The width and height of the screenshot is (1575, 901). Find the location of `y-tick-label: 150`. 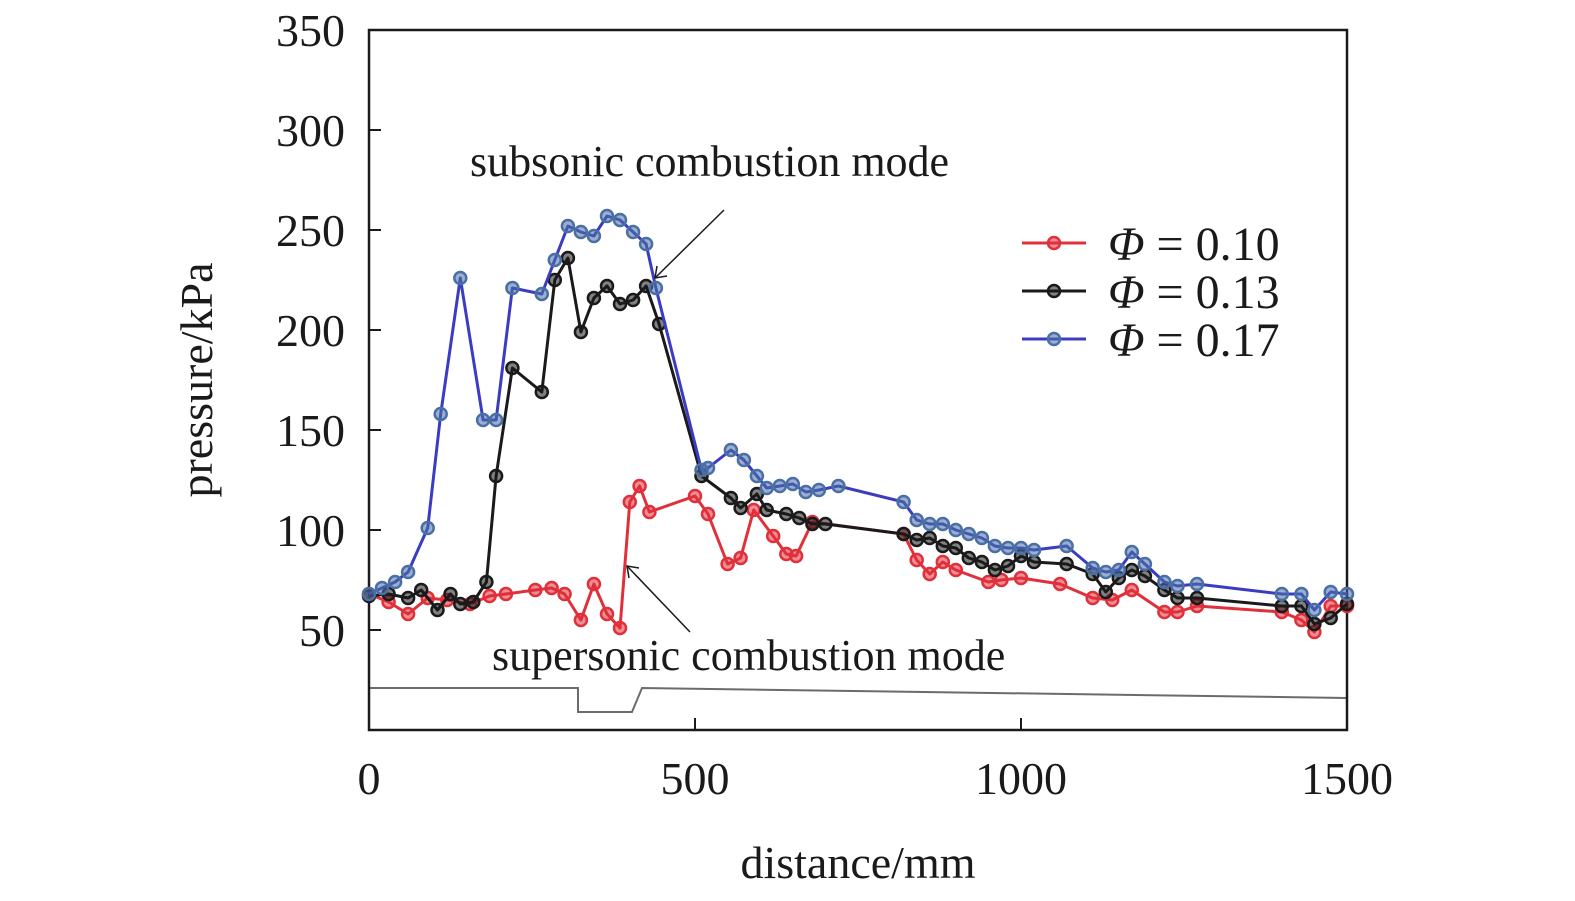

y-tick-label: 150 is located at coordinates (310, 430).